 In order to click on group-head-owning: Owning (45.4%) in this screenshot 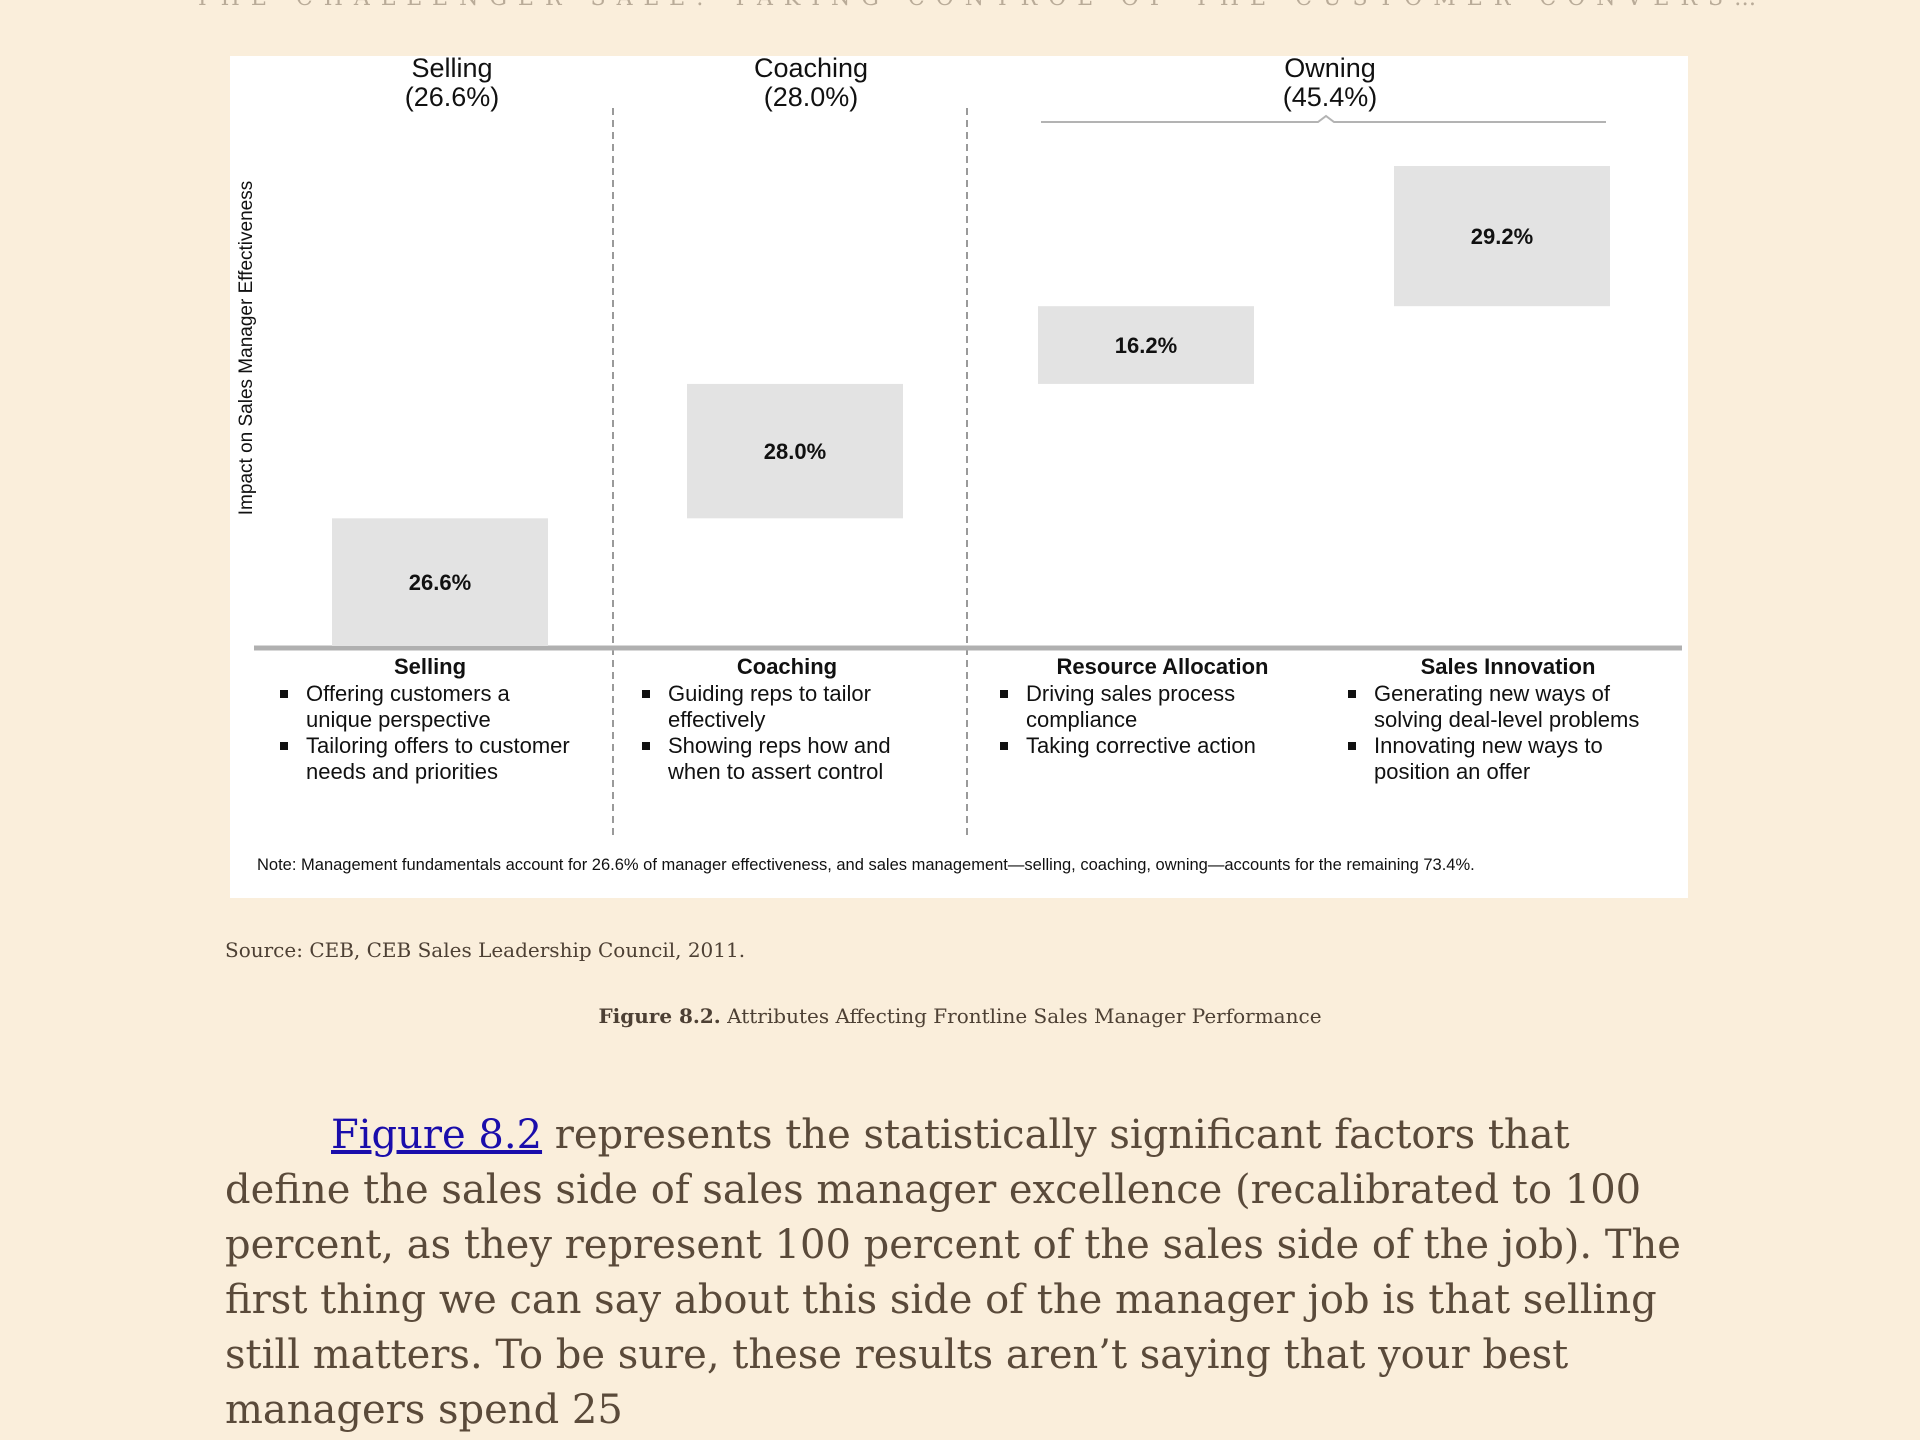, I will do `click(1330, 83)`.